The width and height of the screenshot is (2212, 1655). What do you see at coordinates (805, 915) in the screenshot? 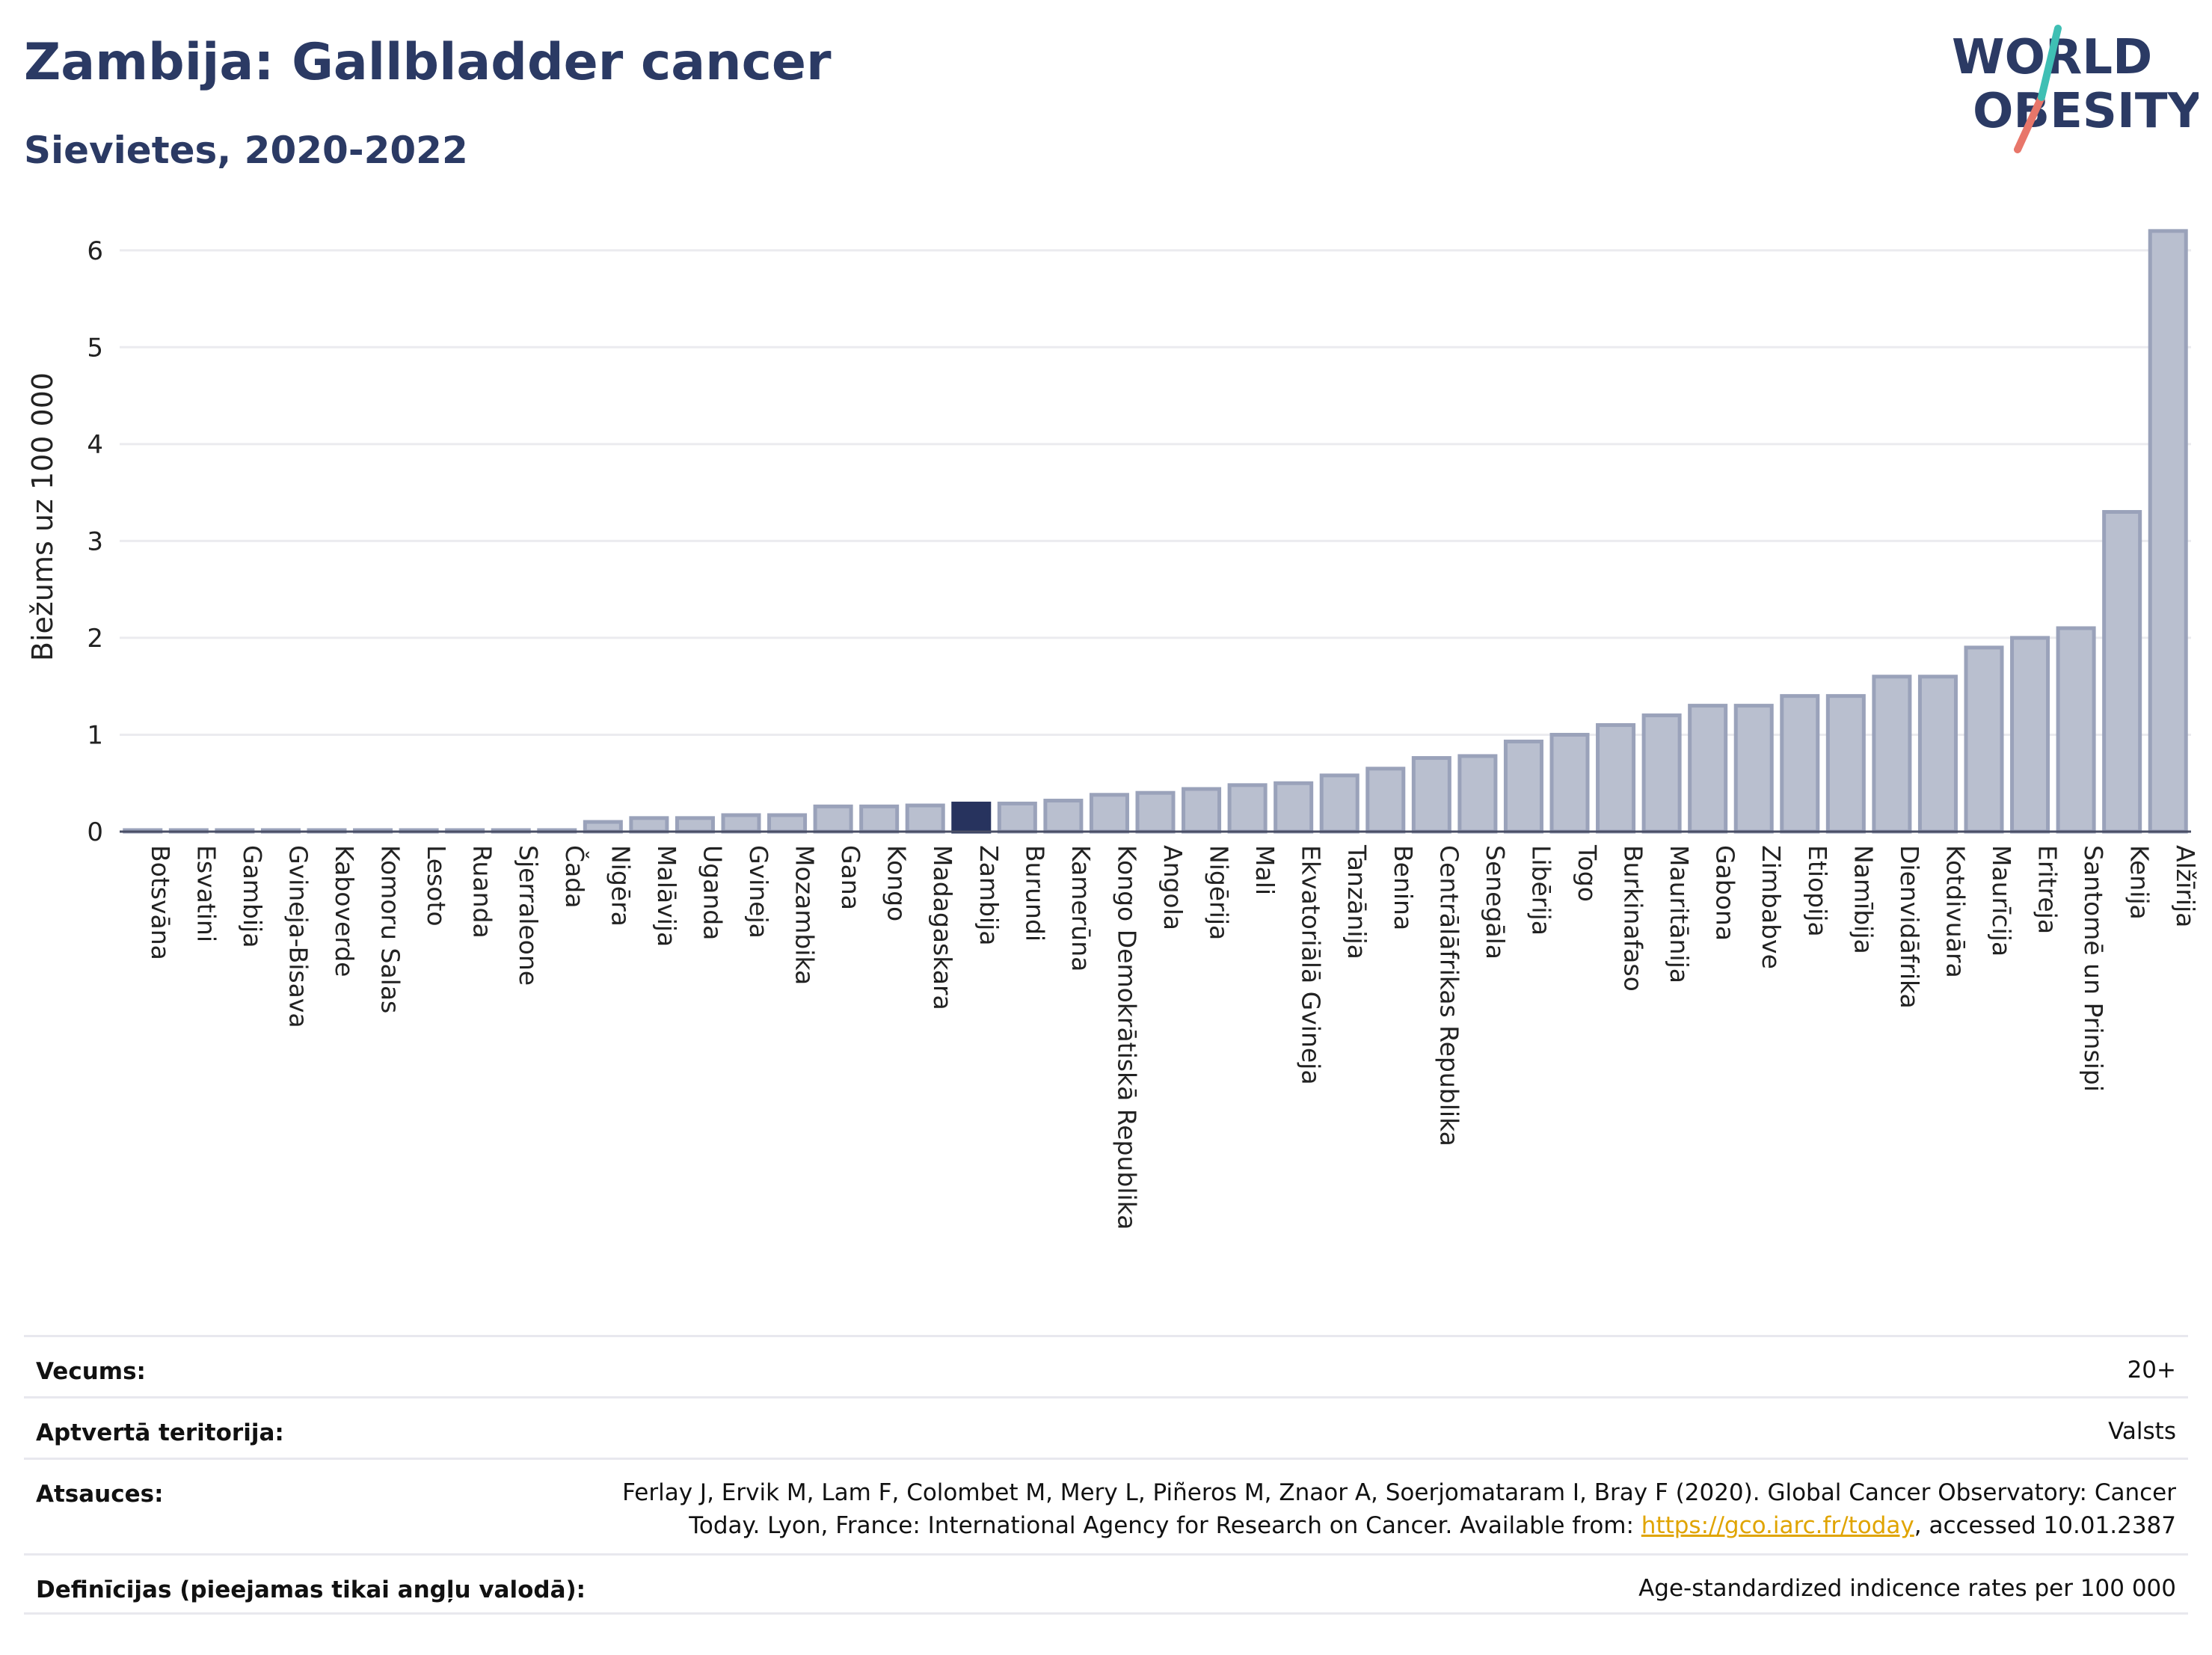
I see `x-tick-label: Mozambika` at bounding box center [805, 915].